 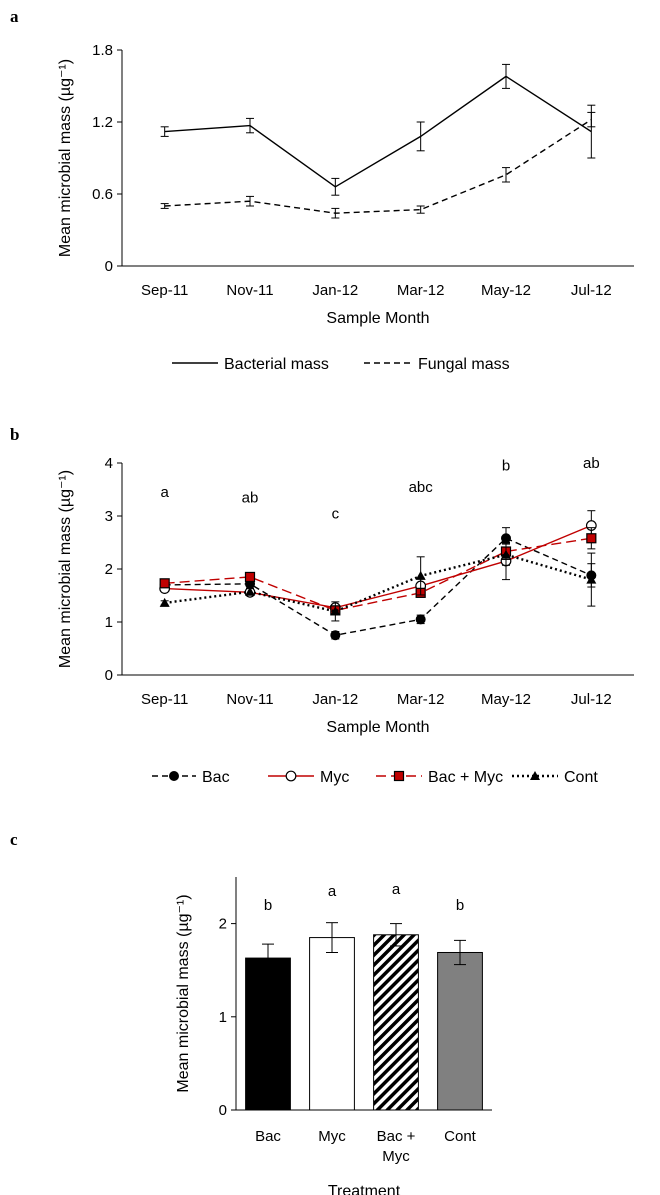 What do you see at coordinates (364, 1189) in the screenshot?
I see `x-axis-title: Treatment` at bounding box center [364, 1189].